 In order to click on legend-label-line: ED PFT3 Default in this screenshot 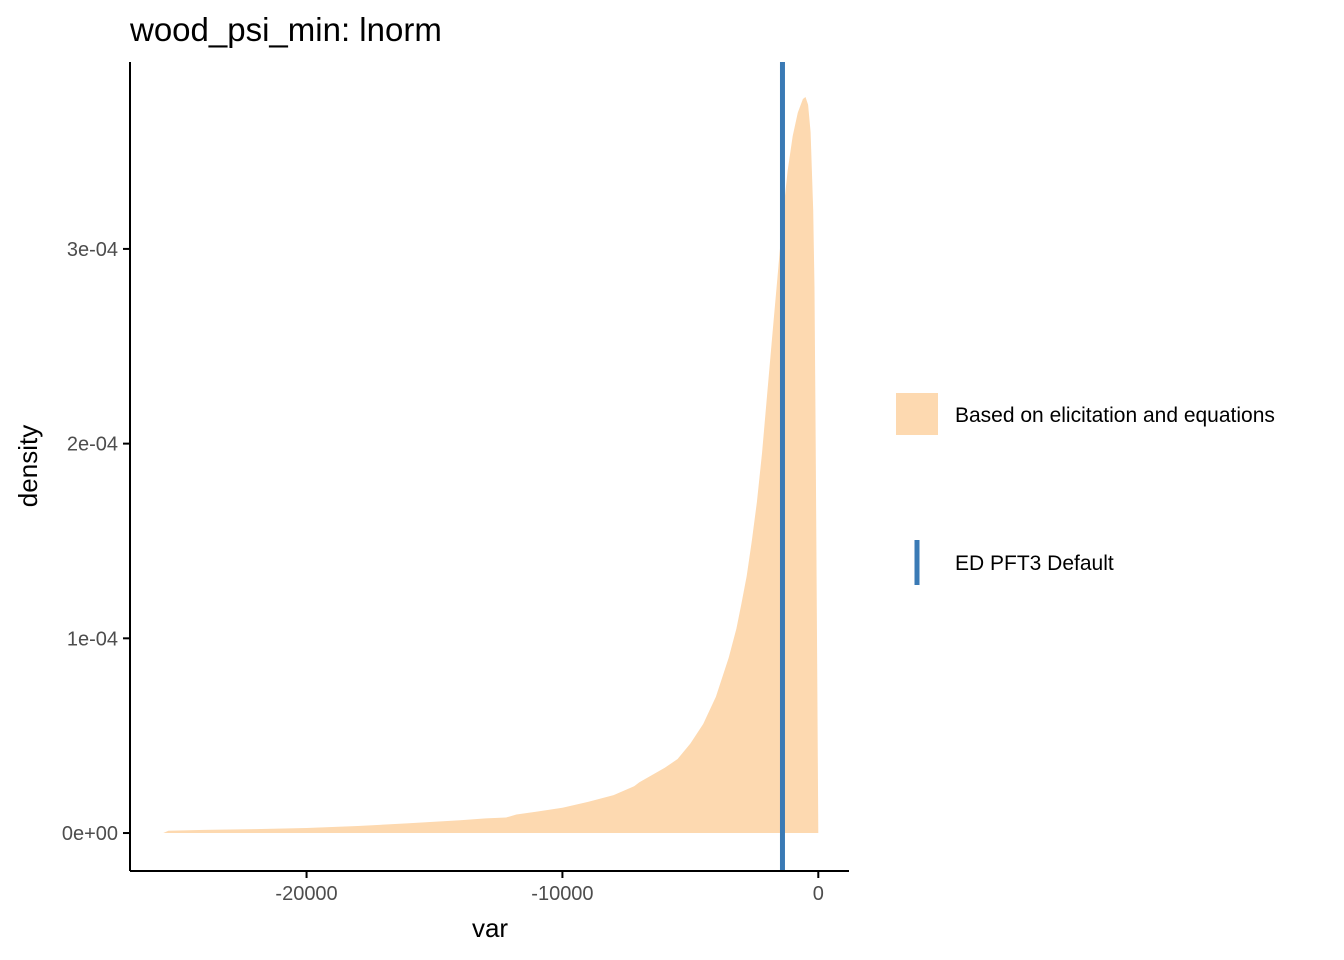, I will do `click(1034, 563)`.